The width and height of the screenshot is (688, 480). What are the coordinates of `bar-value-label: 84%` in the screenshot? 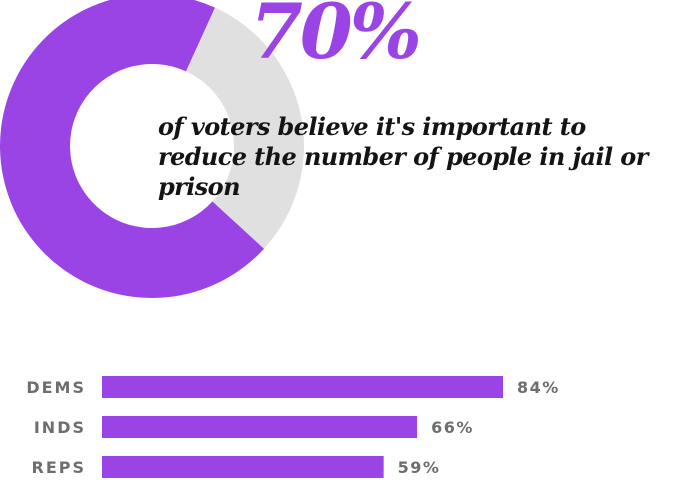 It's located at (538, 387).